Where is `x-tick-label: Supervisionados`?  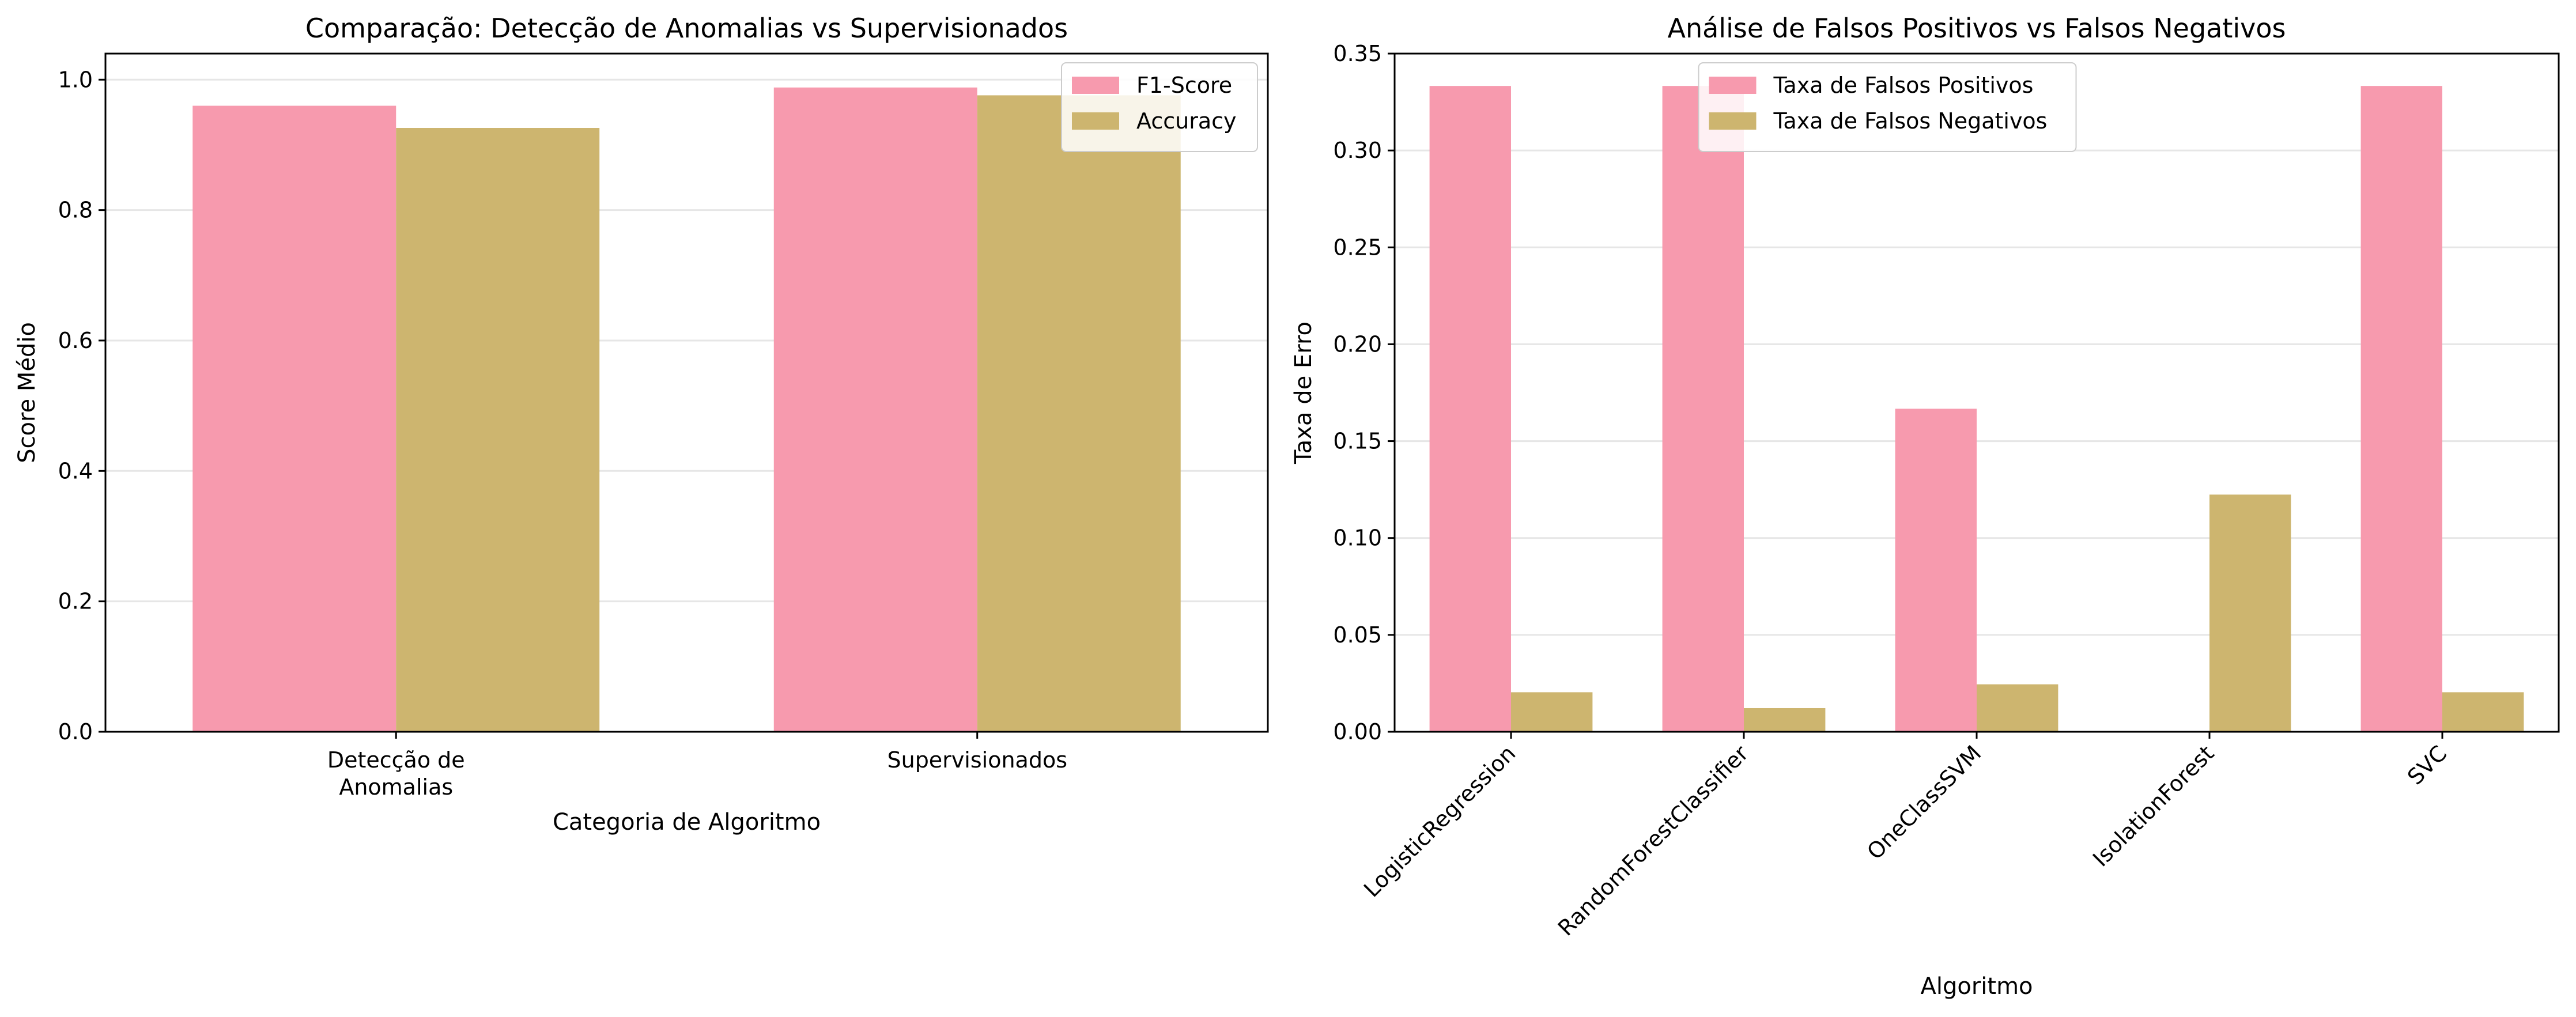 x-tick-label: Supervisionados is located at coordinates (977, 760).